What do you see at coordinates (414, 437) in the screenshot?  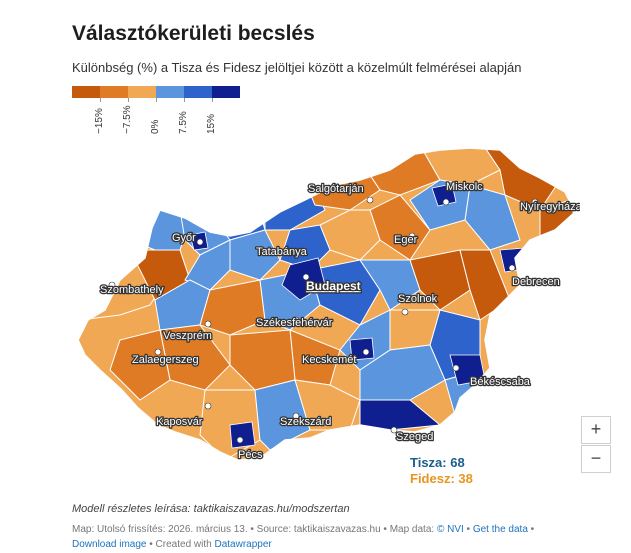 I see `city-label: Szeged` at bounding box center [414, 437].